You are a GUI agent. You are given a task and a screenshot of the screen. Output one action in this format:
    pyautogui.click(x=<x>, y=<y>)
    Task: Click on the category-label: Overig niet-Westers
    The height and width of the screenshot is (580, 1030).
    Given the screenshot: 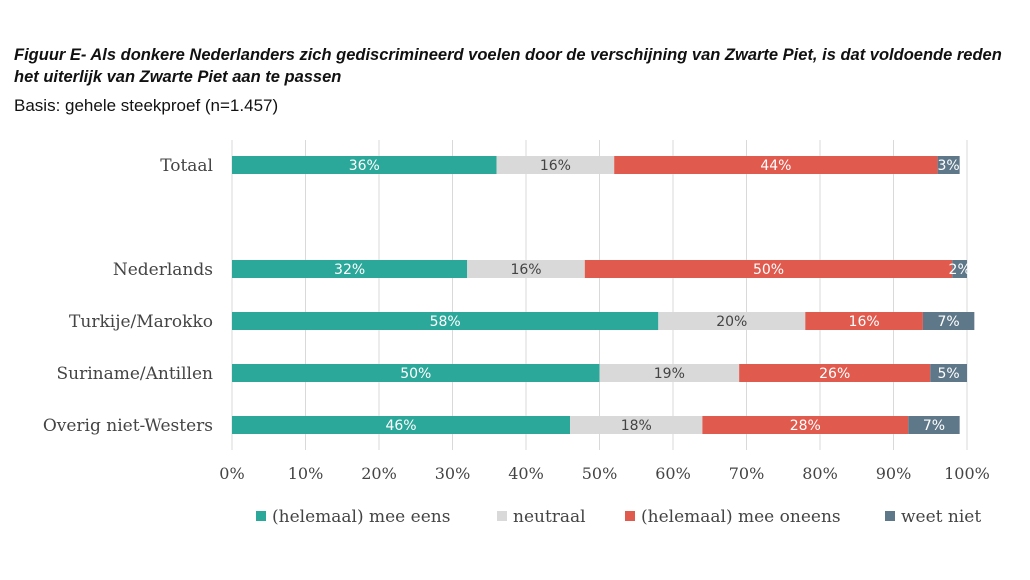 What is the action you would take?
    pyautogui.click(x=128, y=426)
    